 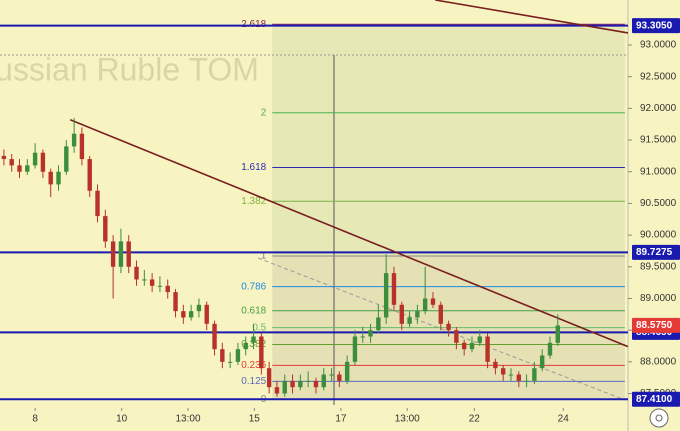 What do you see at coordinates (259, 327) in the screenshot?
I see `fib-label: 0.5` at bounding box center [259, 327].